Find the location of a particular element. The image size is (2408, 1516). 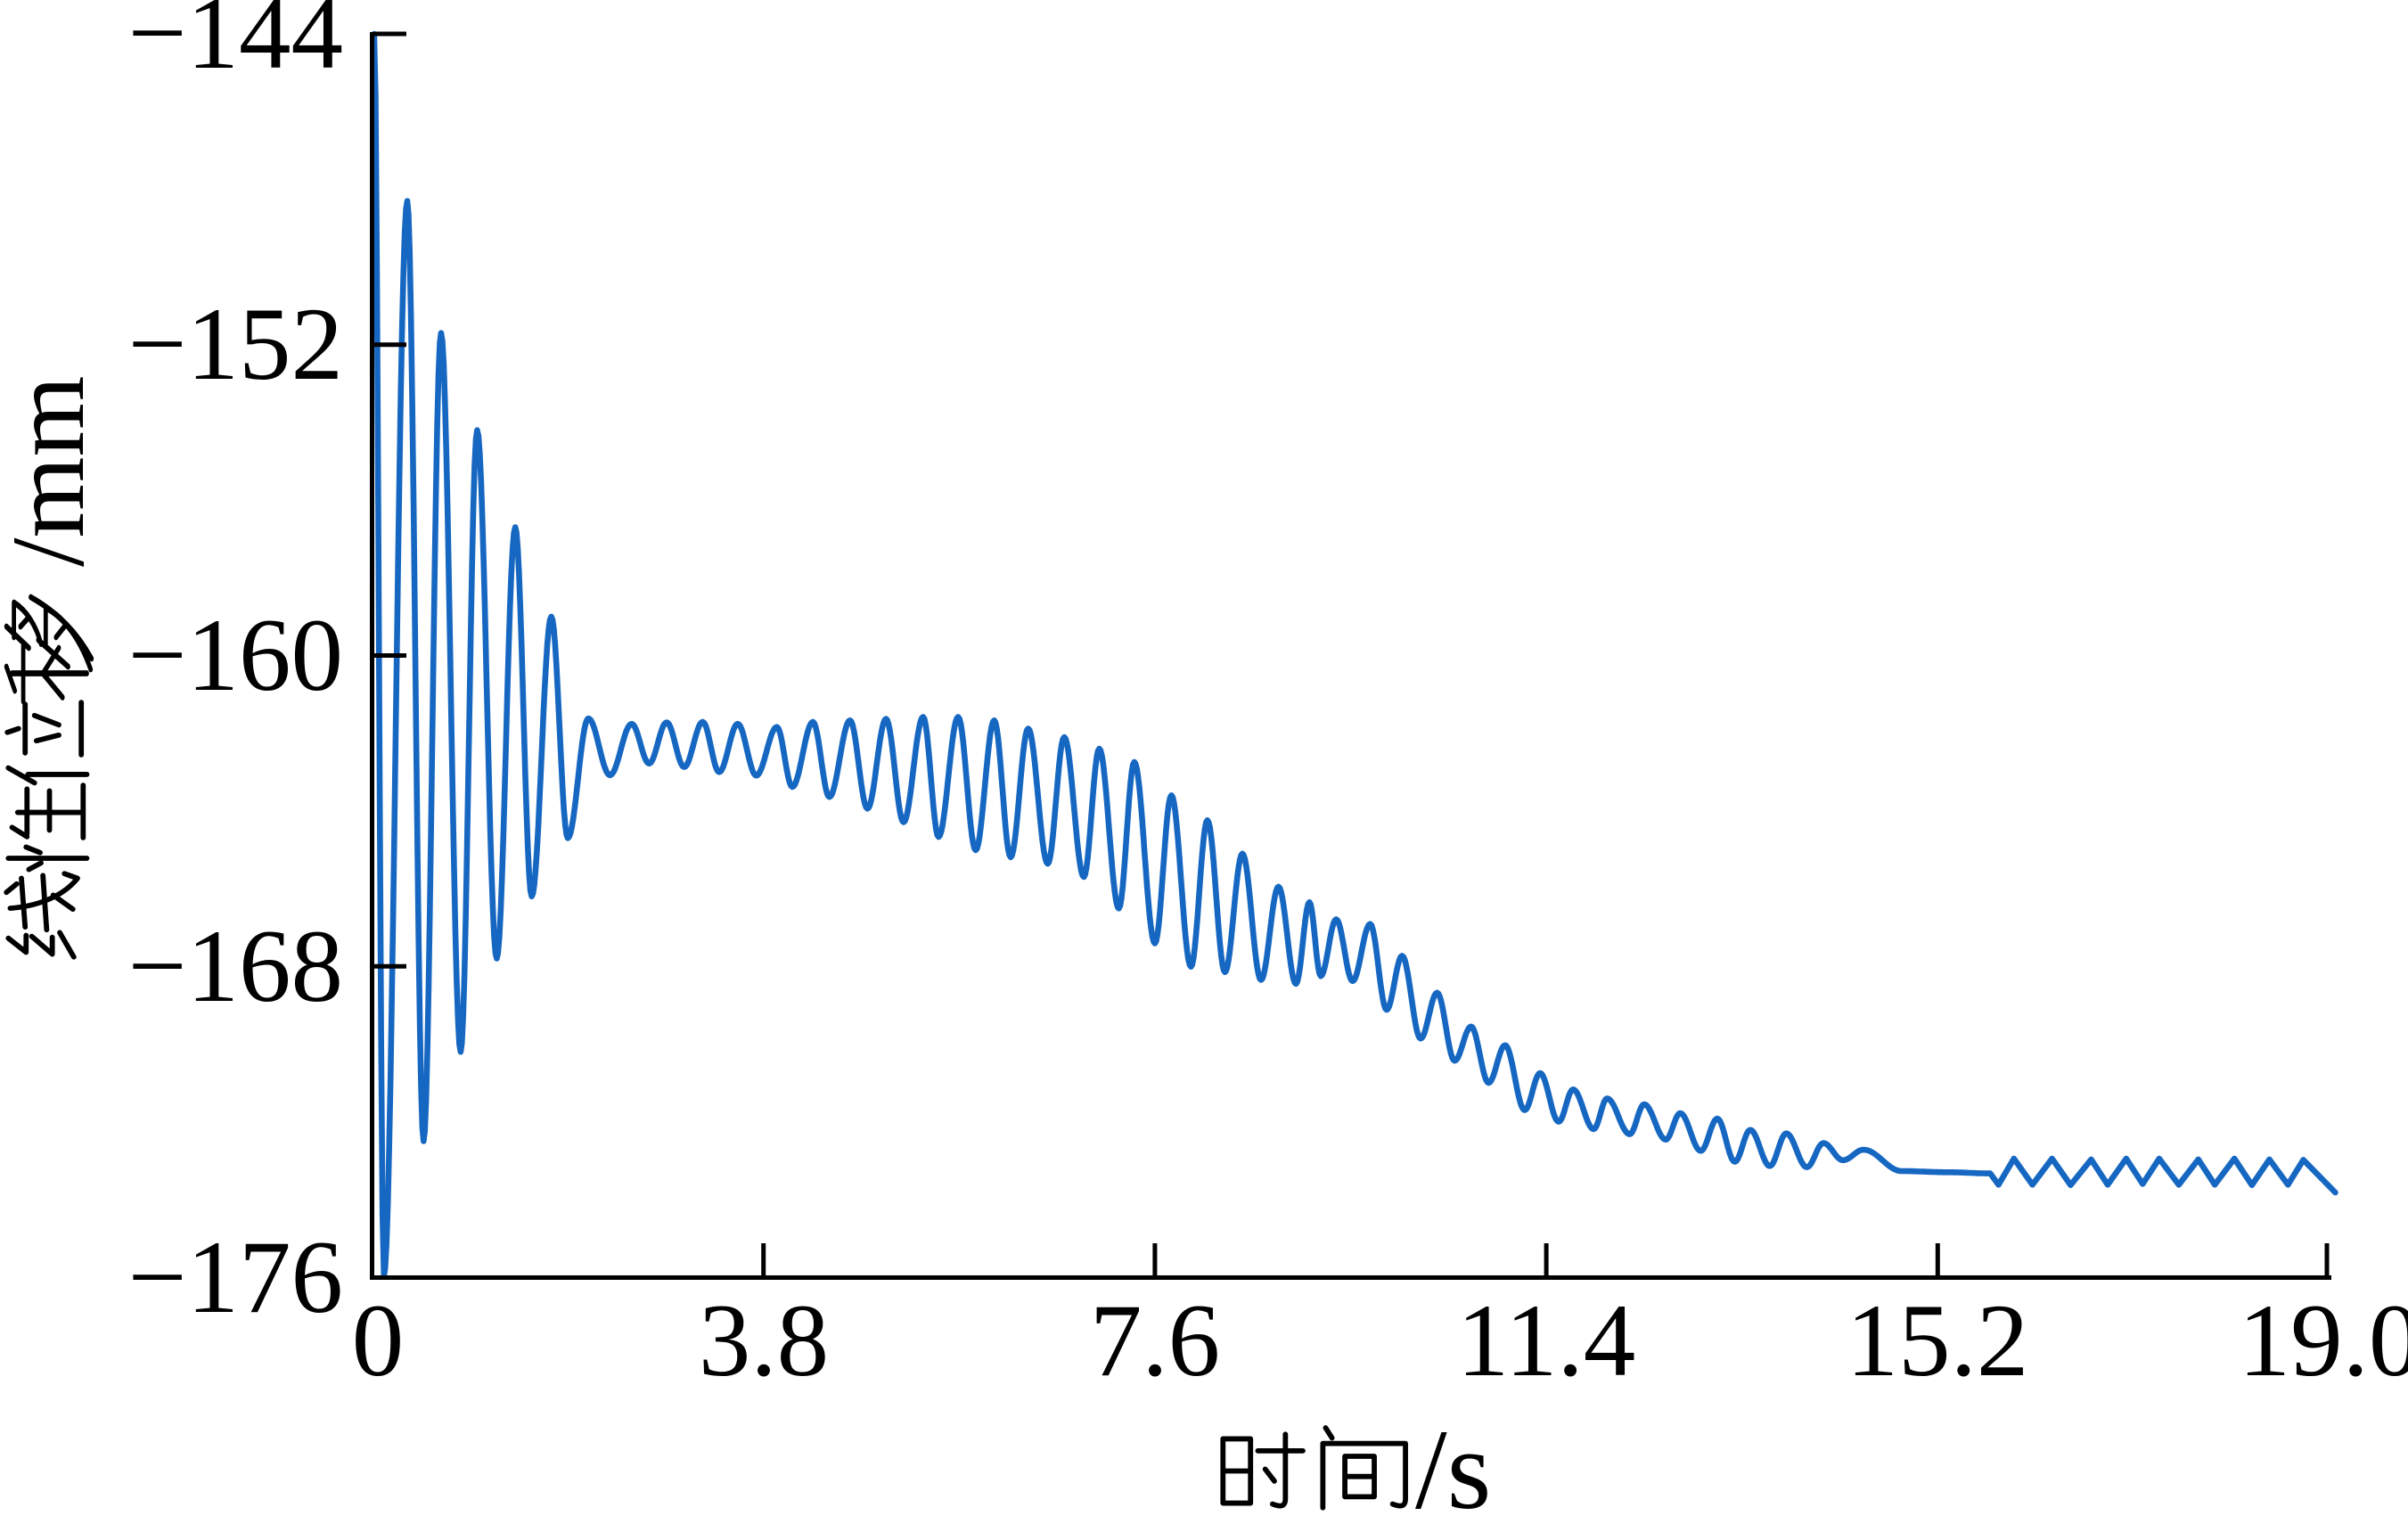

svg-text: /s is located at coordinates (1453, 1459).